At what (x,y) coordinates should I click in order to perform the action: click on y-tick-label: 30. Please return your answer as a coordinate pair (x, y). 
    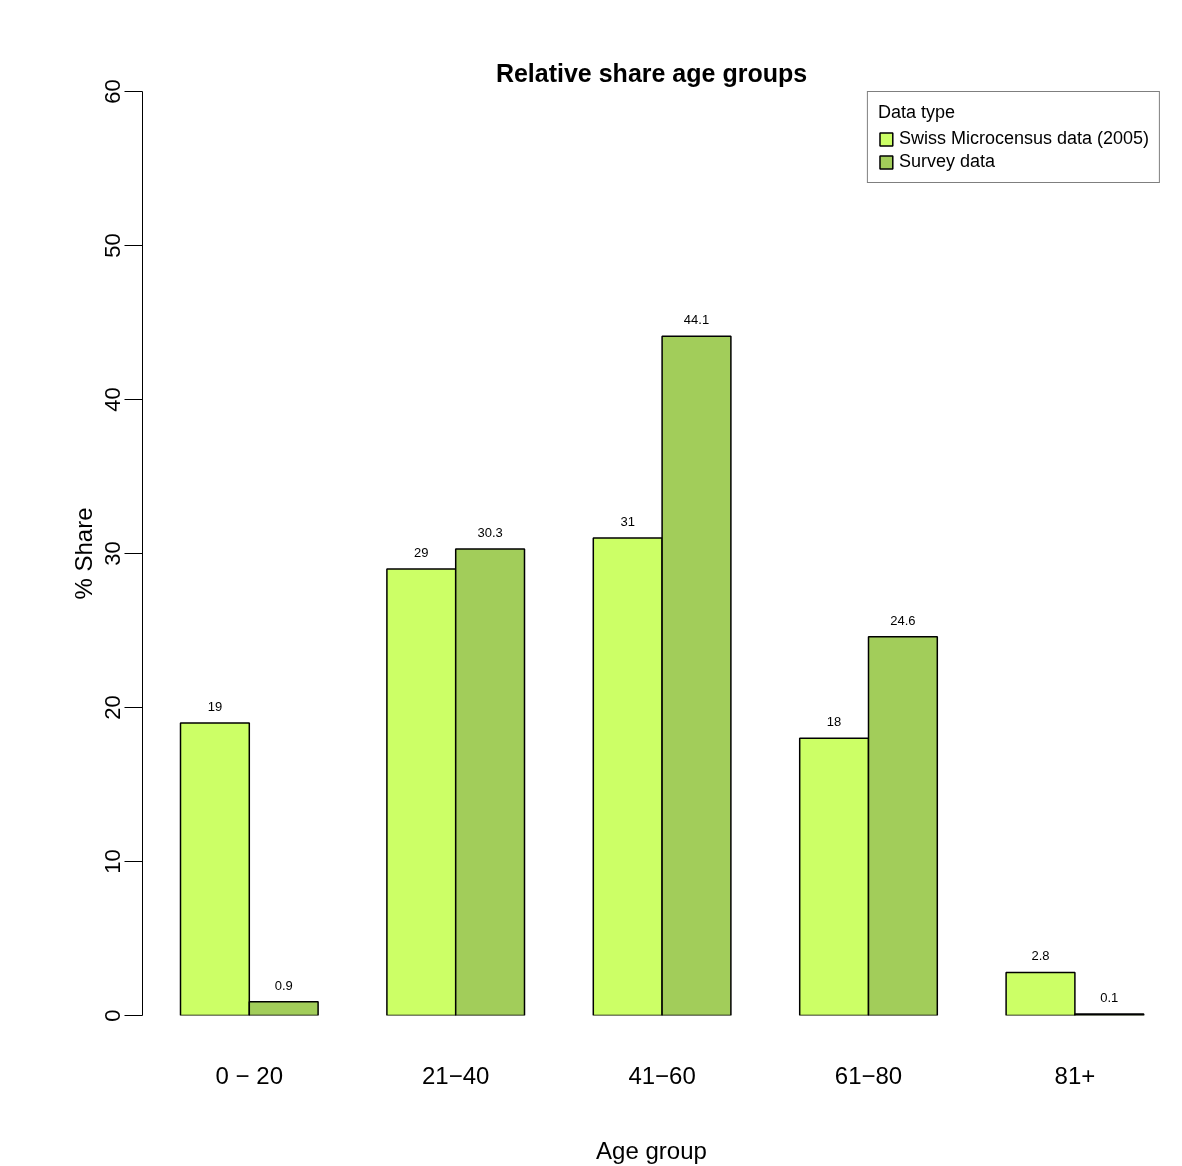
    Looking at the image, I should click on (112, 553).